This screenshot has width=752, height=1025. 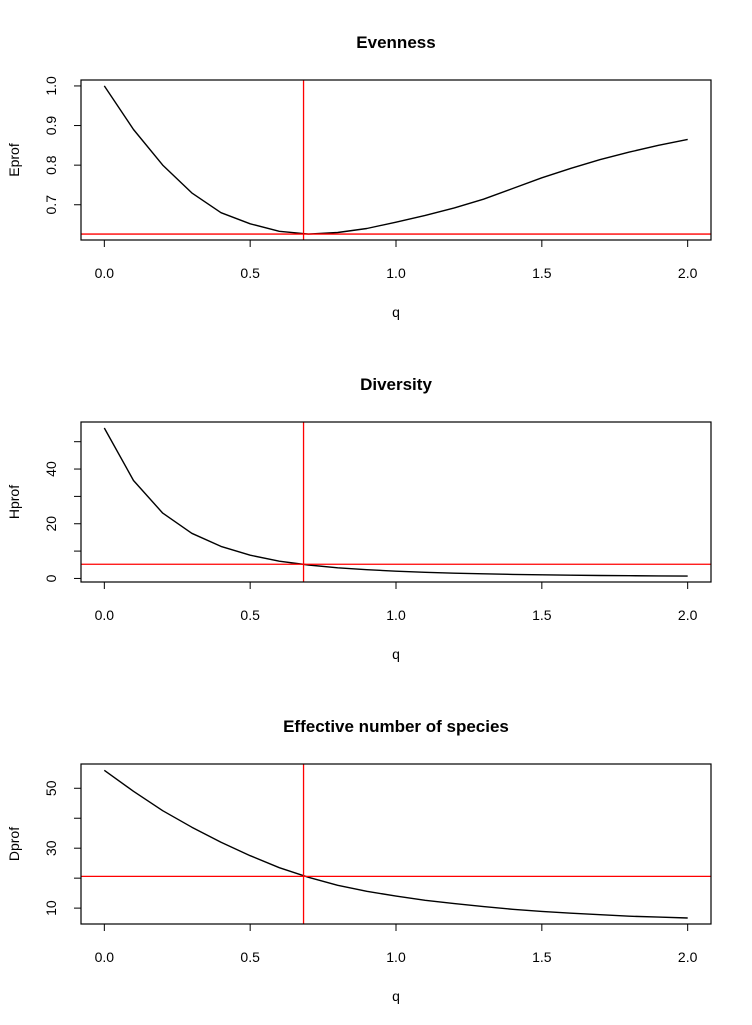 I want to click on chart-title: Evenness, so click(x=395, y=42).